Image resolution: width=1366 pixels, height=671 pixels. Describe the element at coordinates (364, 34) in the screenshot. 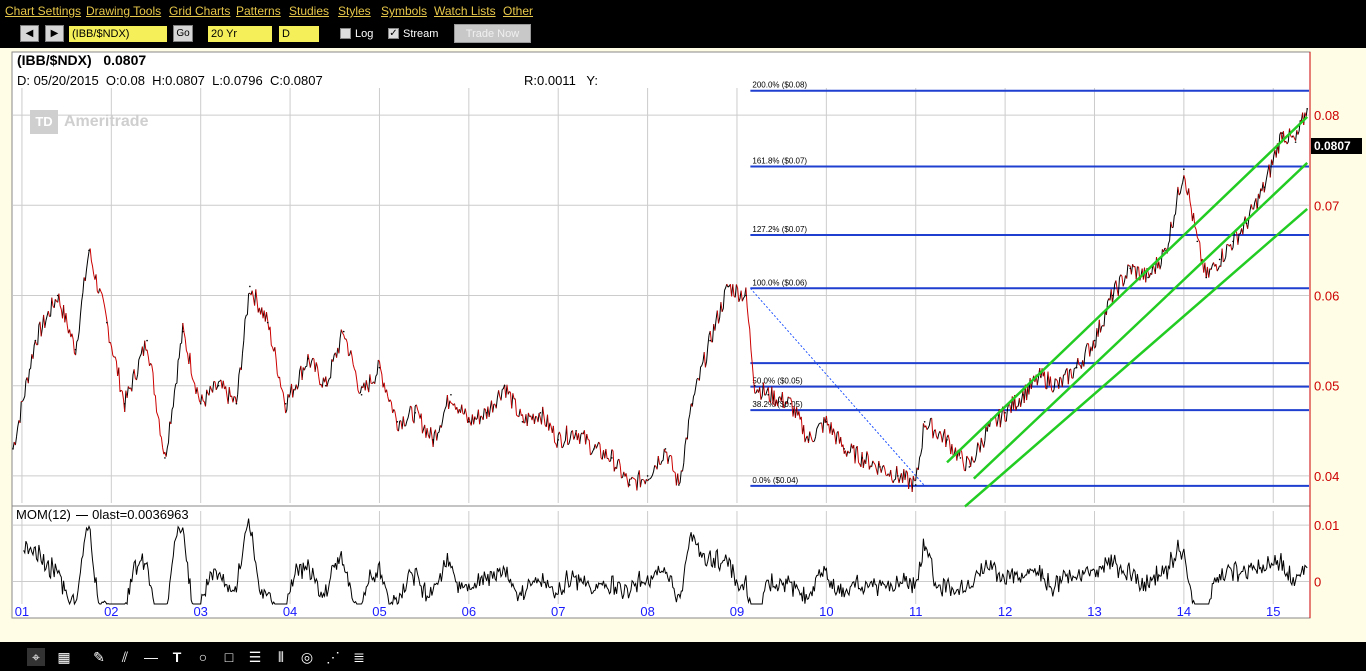

I see `log-label: Log` at that location.